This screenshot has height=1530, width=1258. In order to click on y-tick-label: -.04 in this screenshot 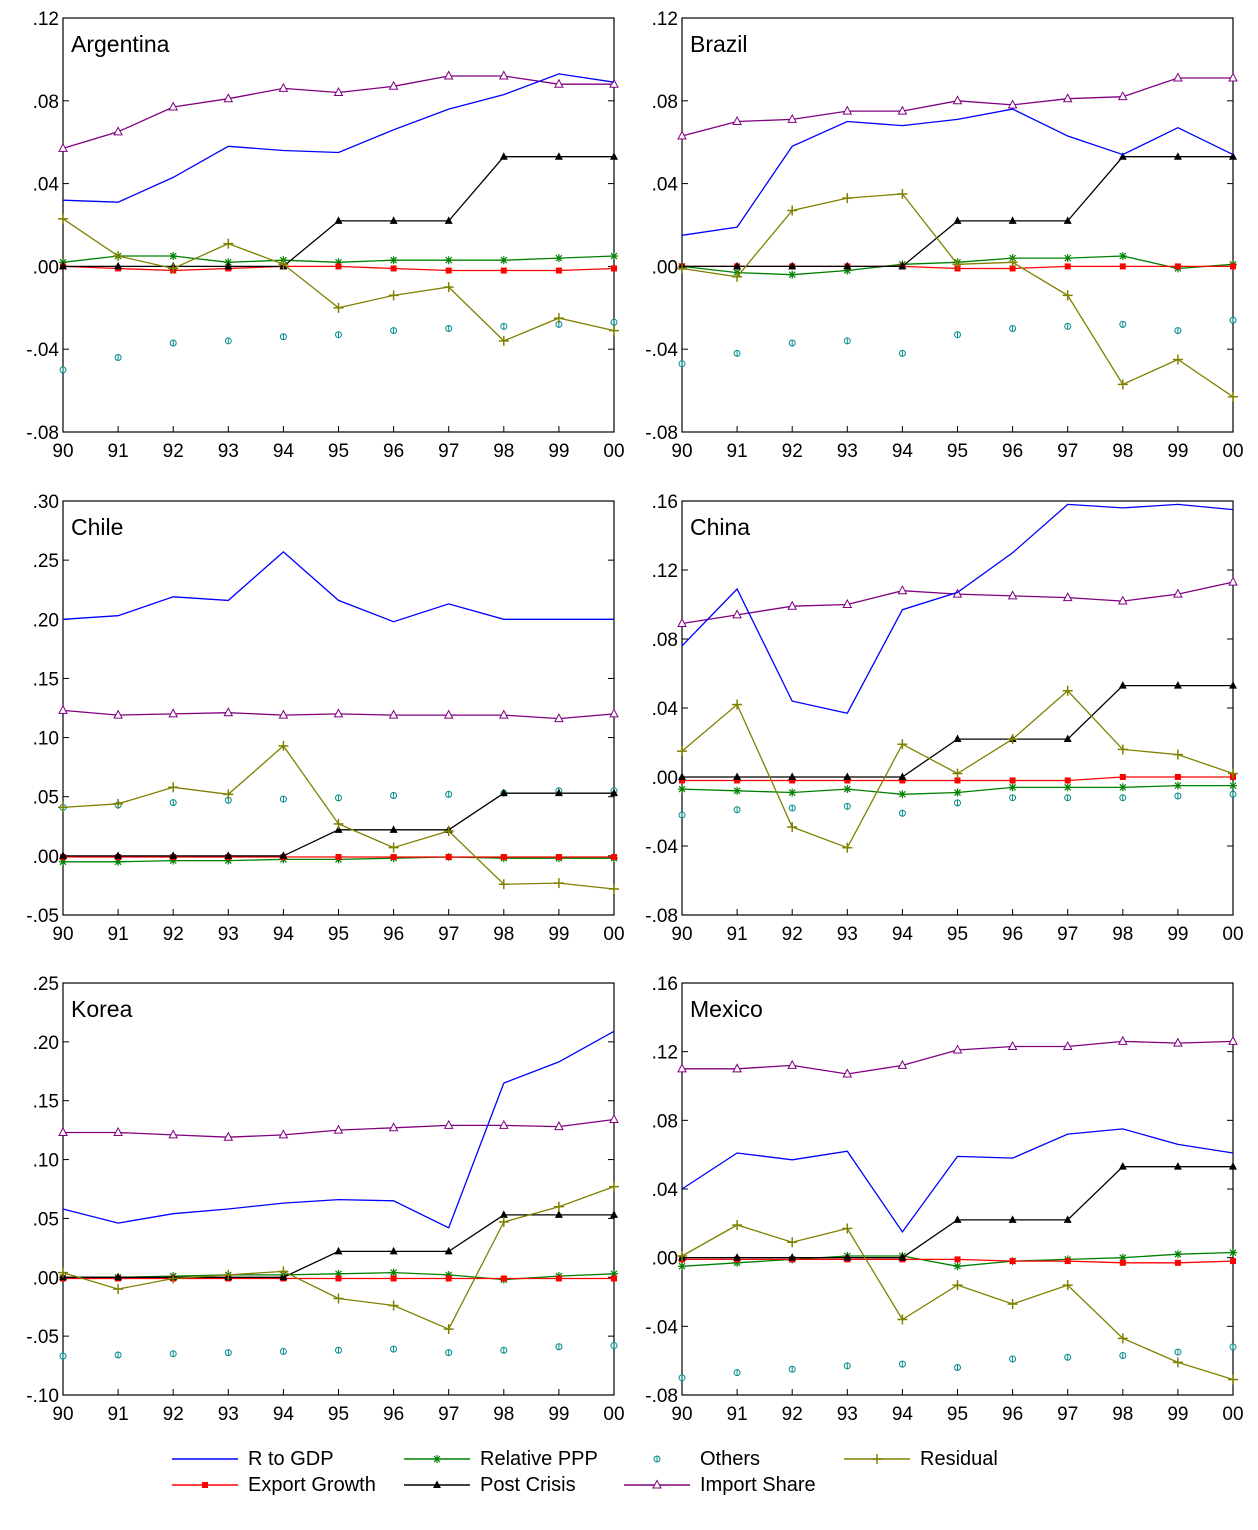, I will do `click(42, 350)`.